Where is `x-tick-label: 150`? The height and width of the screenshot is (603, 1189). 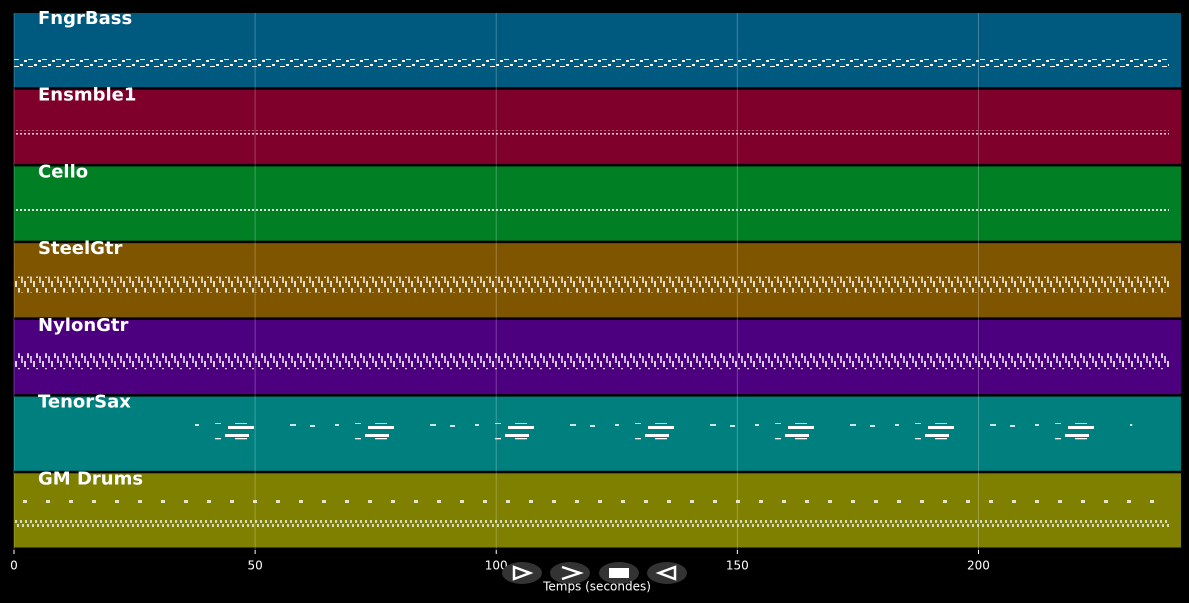 x-tick-label: 150 is located at coordinates (737, 566).